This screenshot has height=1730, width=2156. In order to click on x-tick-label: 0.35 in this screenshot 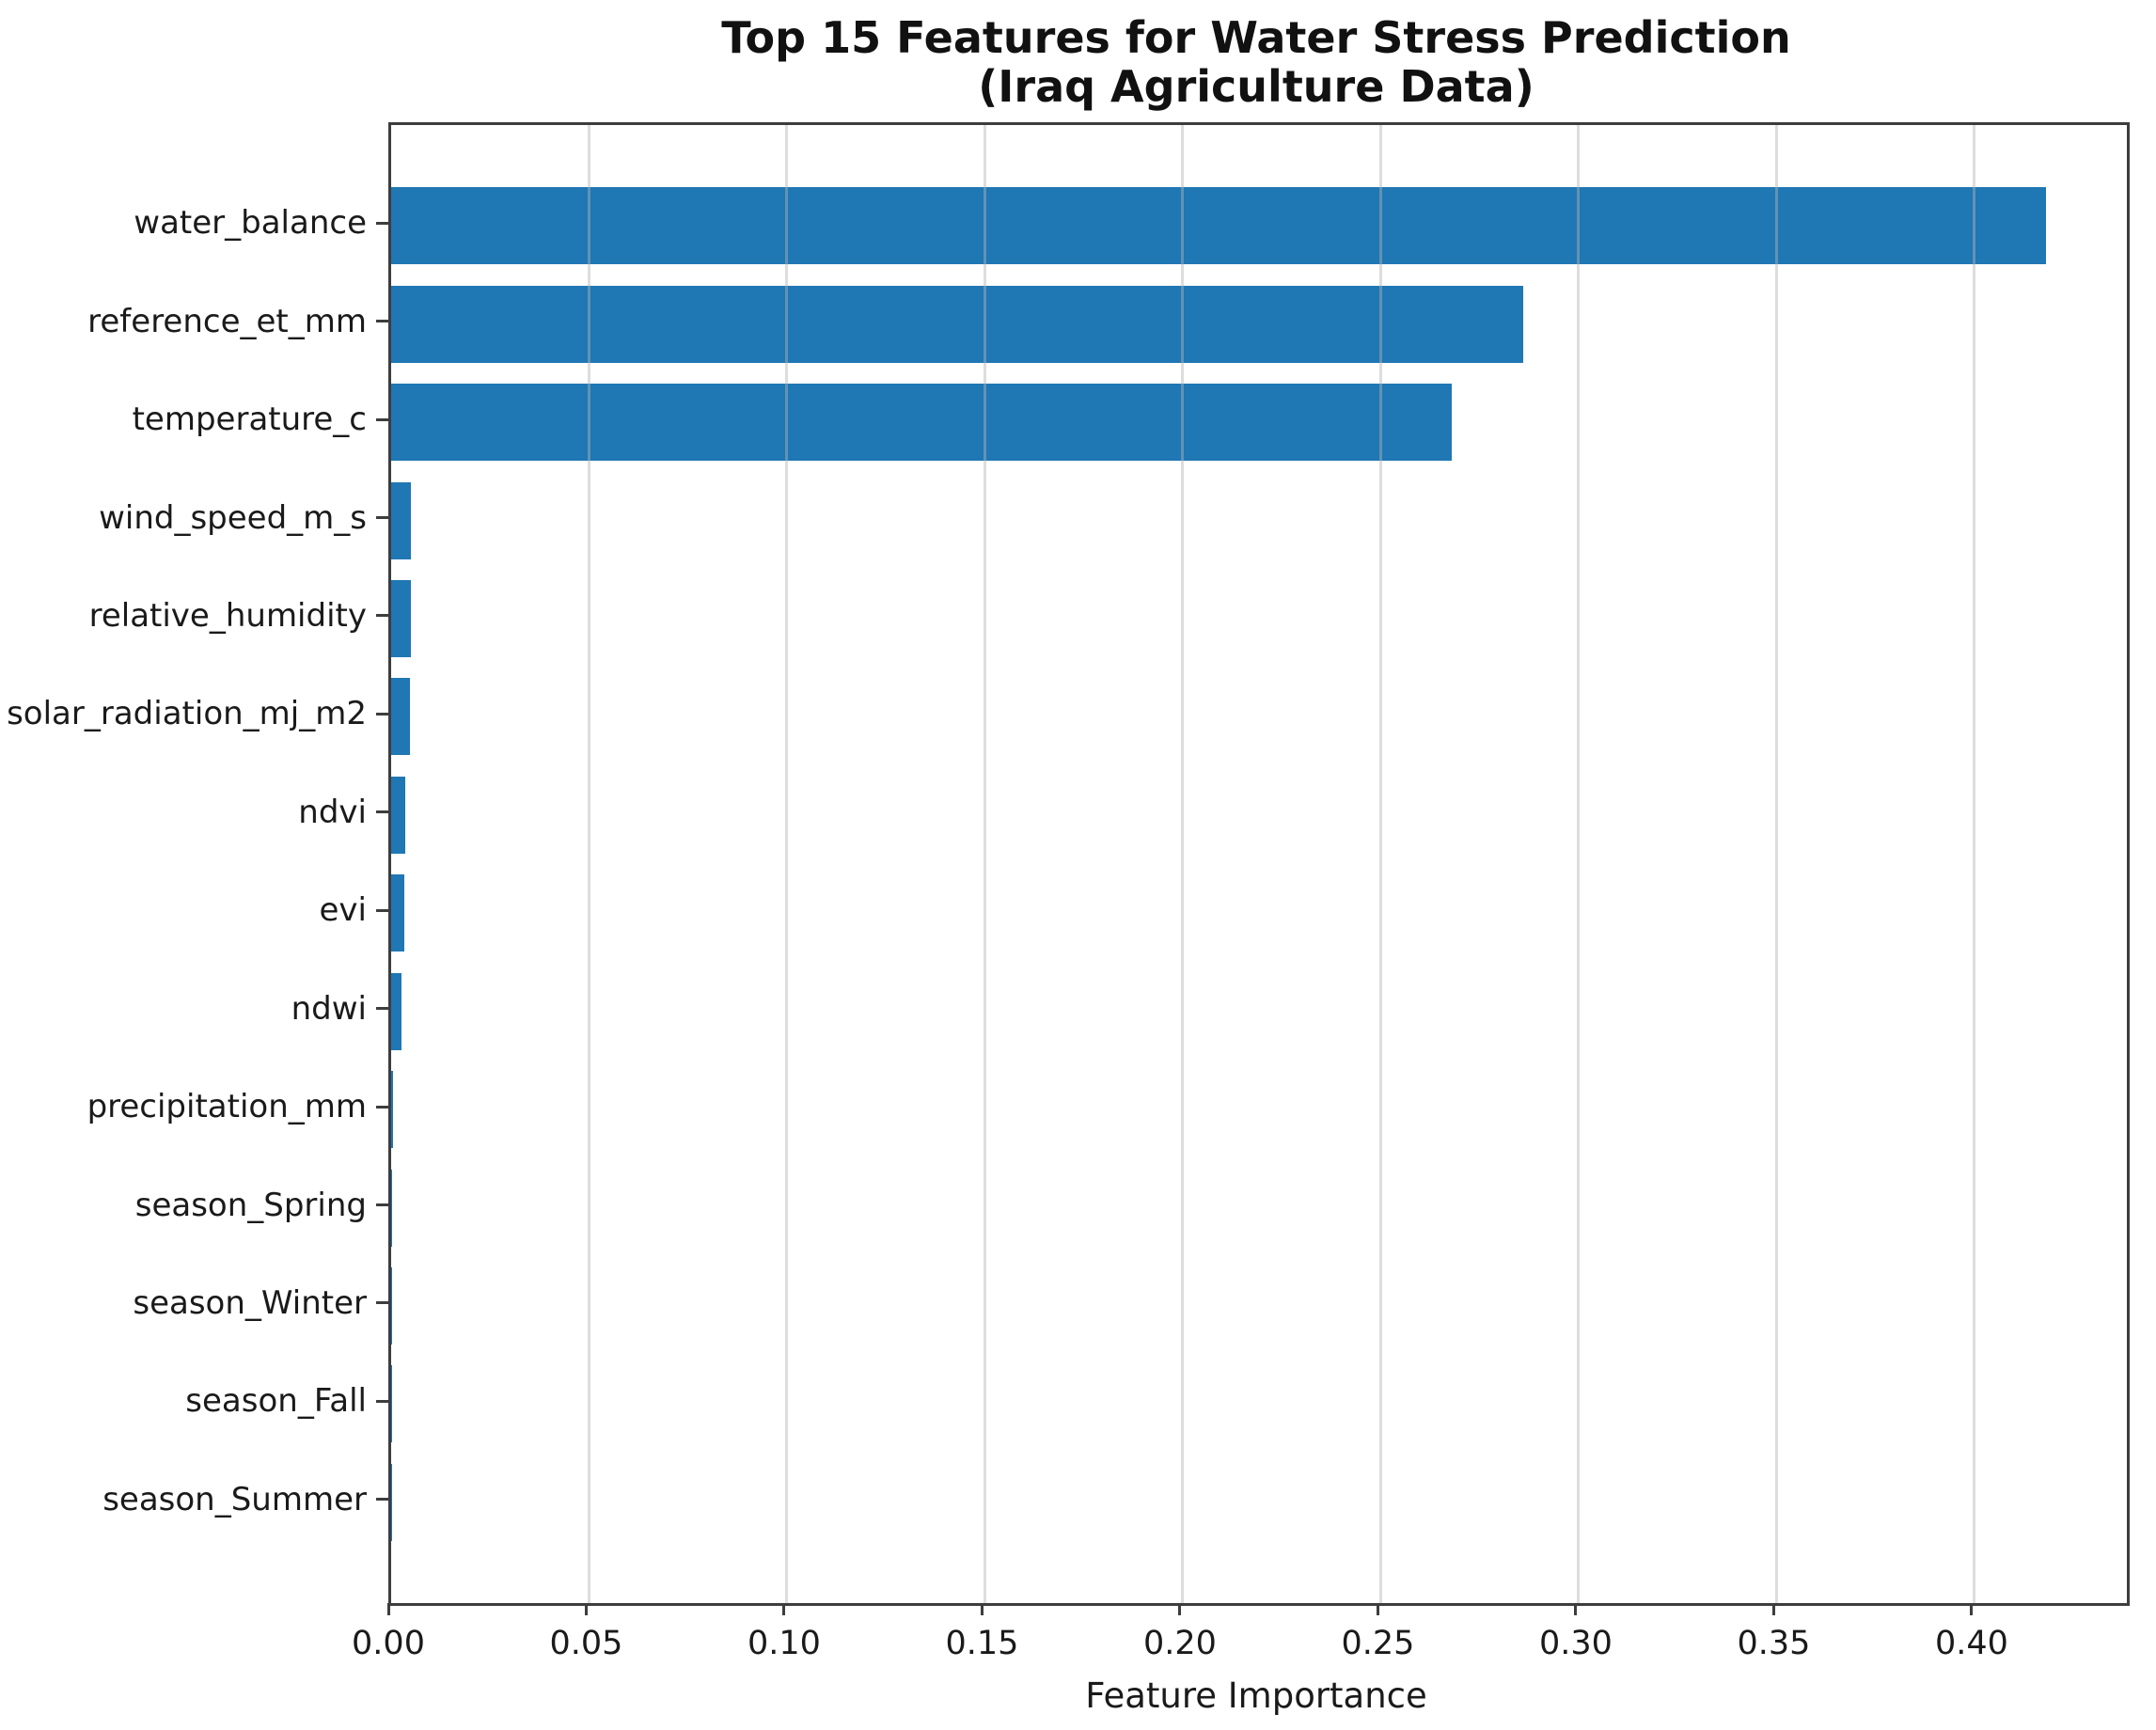, I will do `click(1774, 1643)`.